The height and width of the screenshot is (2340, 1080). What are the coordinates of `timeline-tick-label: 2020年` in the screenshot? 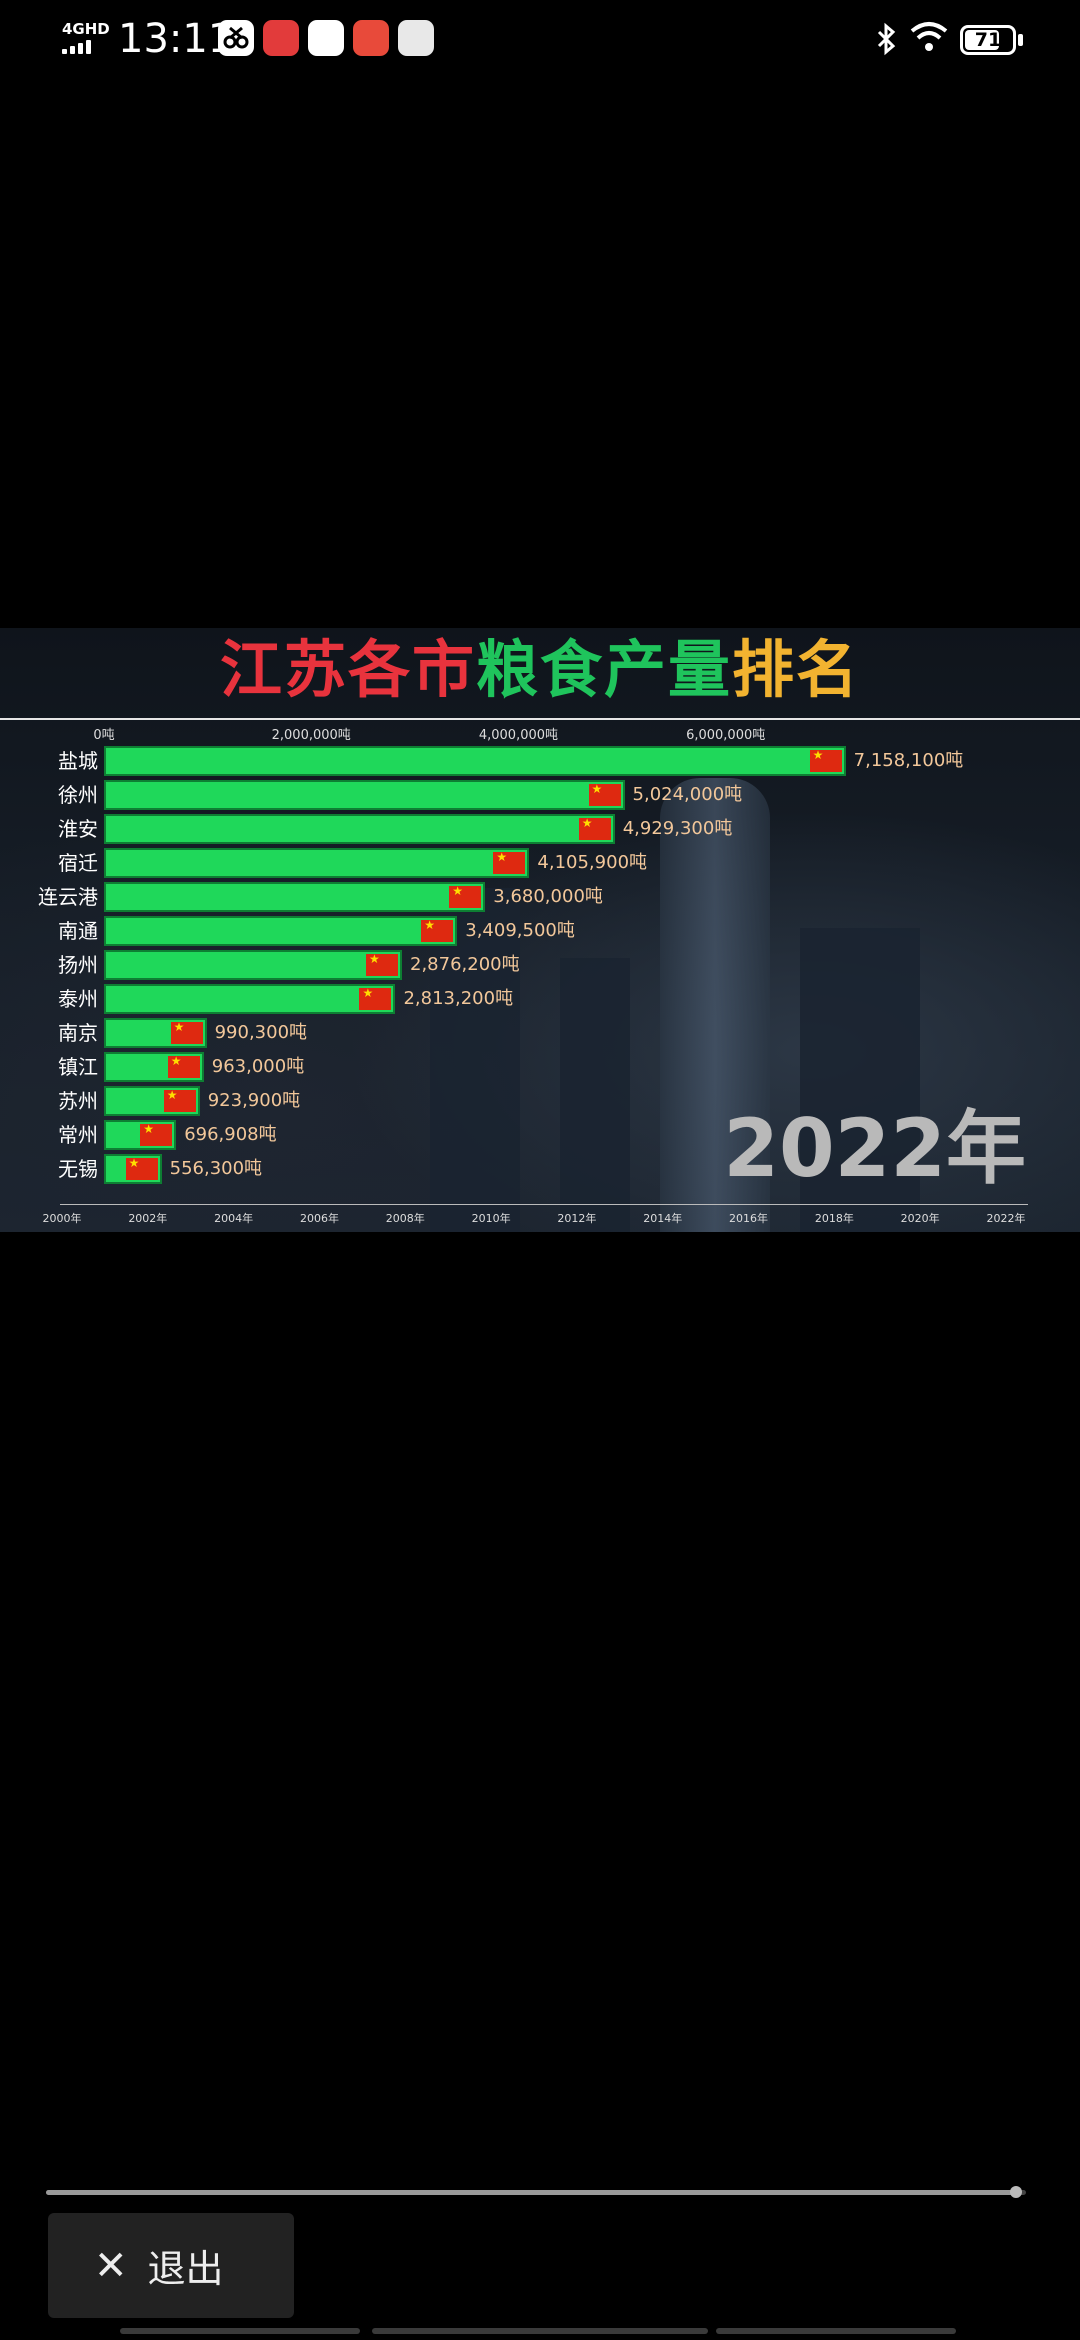 It's located at (920, 1218).